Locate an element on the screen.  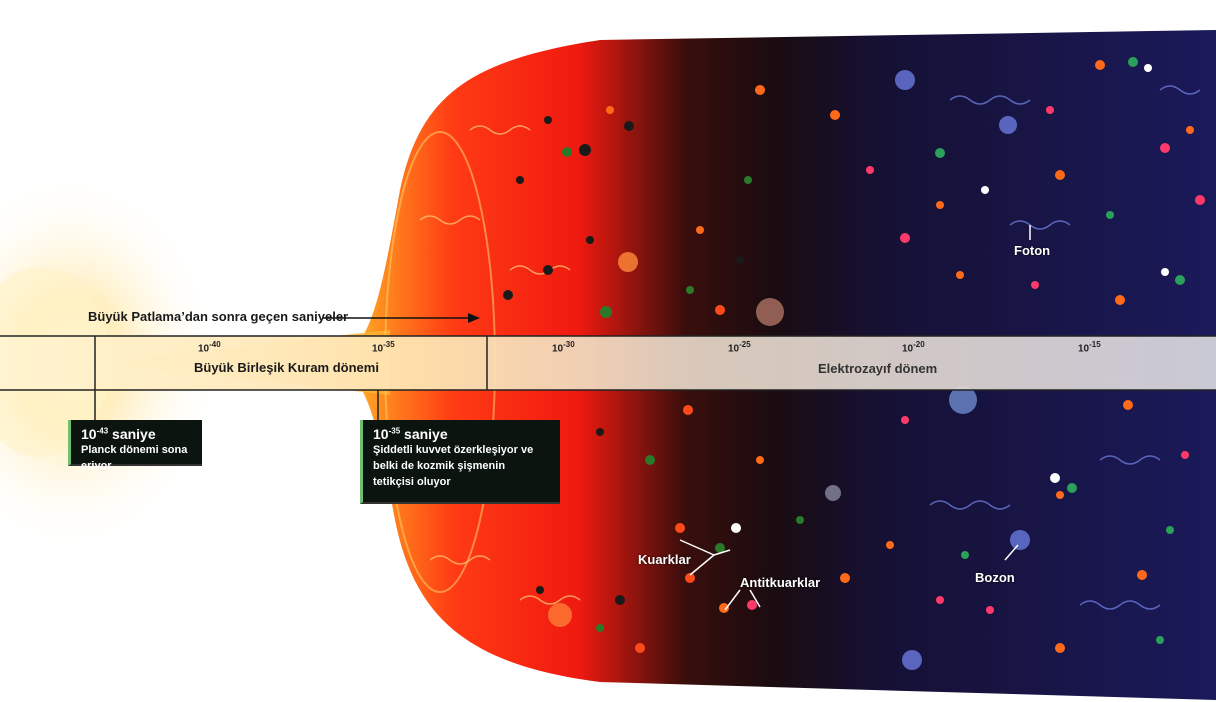
planck-event-box: 10-43 saniye Planck dönemi sona eriyor is located at coordinates (135, 446).